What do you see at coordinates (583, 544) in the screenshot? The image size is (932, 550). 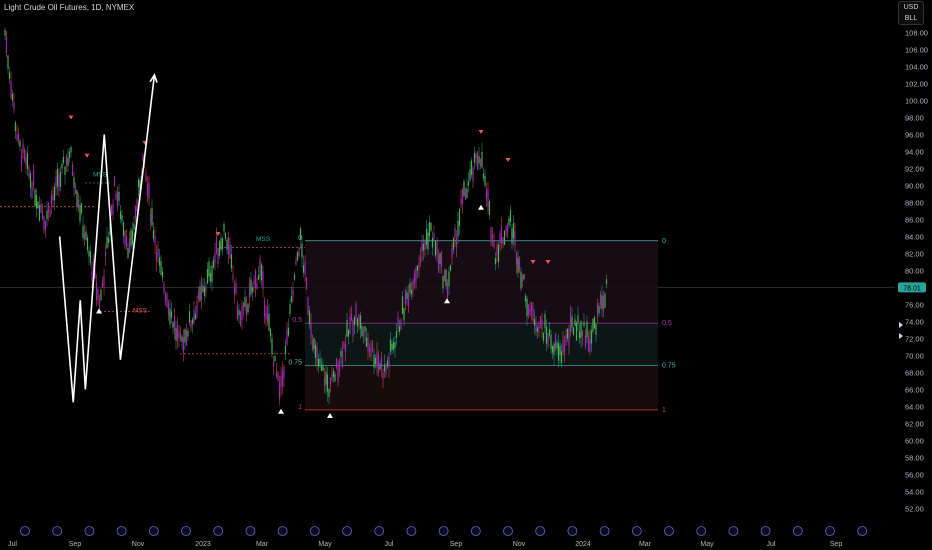 I see `time-tick: 2024` at bounding box center [583, 544].